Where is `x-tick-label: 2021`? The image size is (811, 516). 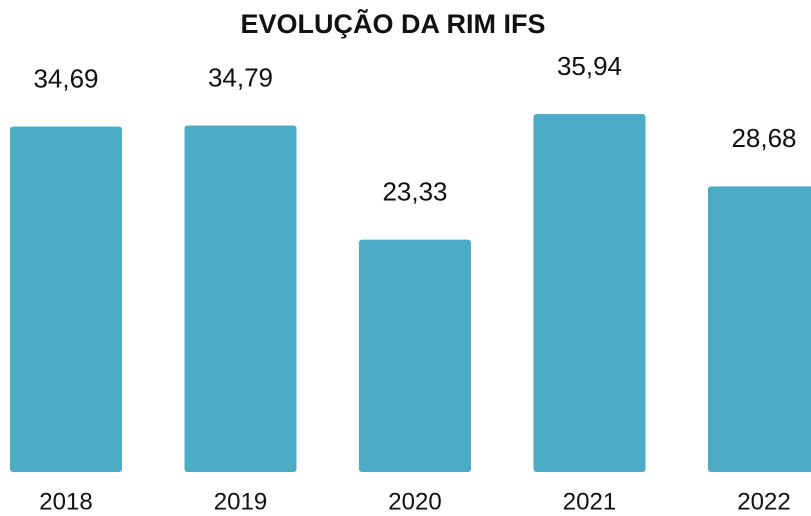
x-tick-label: 2021 is located at coordinates (589, 501).